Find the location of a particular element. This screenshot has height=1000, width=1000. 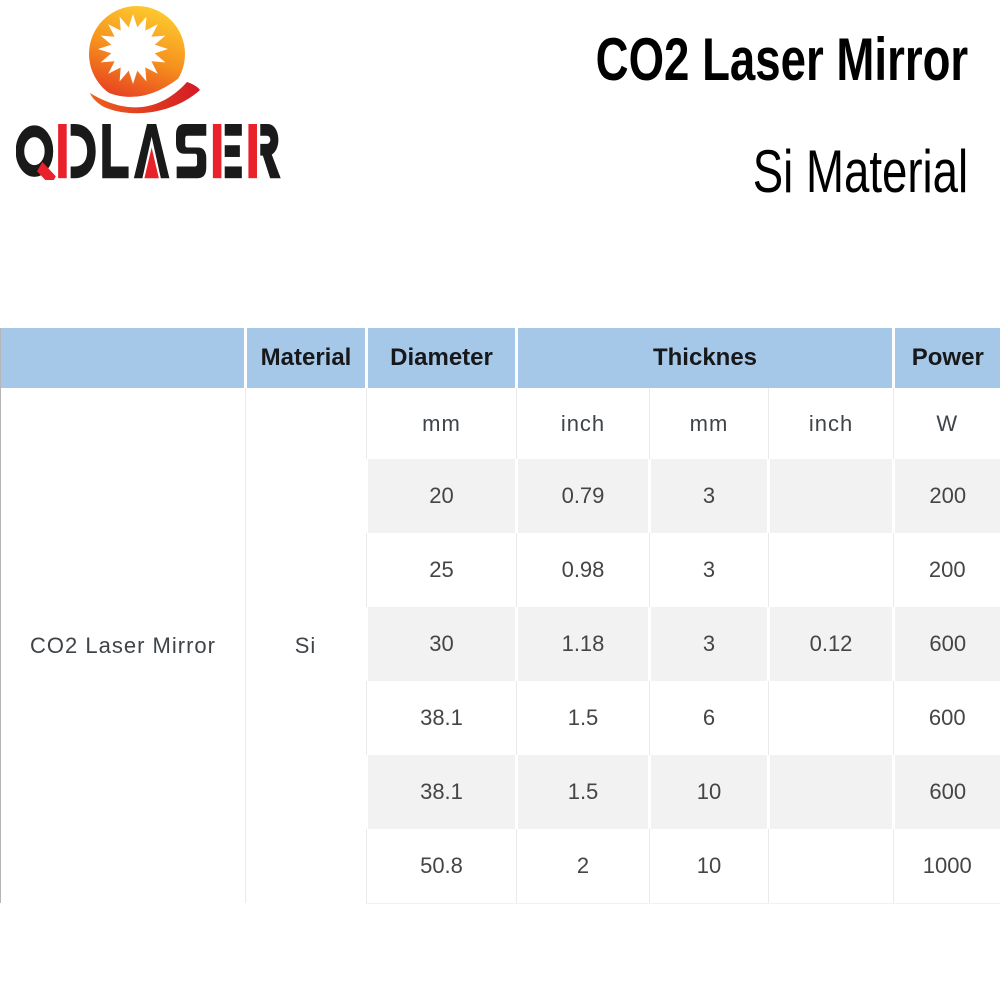

page-subtitle: Si Material is located at coordinates (860, 171).